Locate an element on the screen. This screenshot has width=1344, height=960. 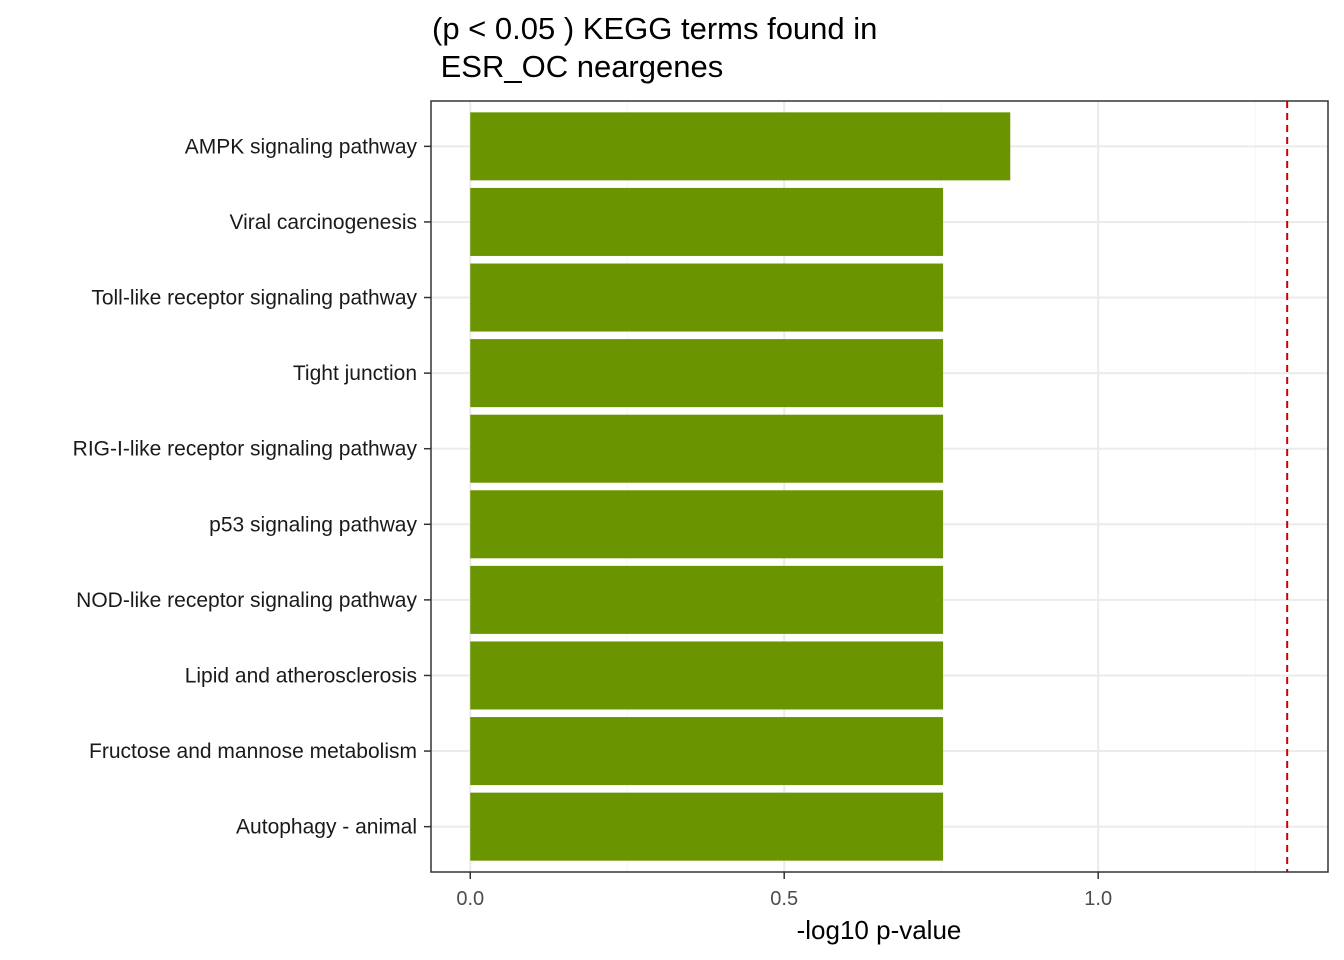
x-tick-label: 1.0 is located at coordinates (1098, 899).